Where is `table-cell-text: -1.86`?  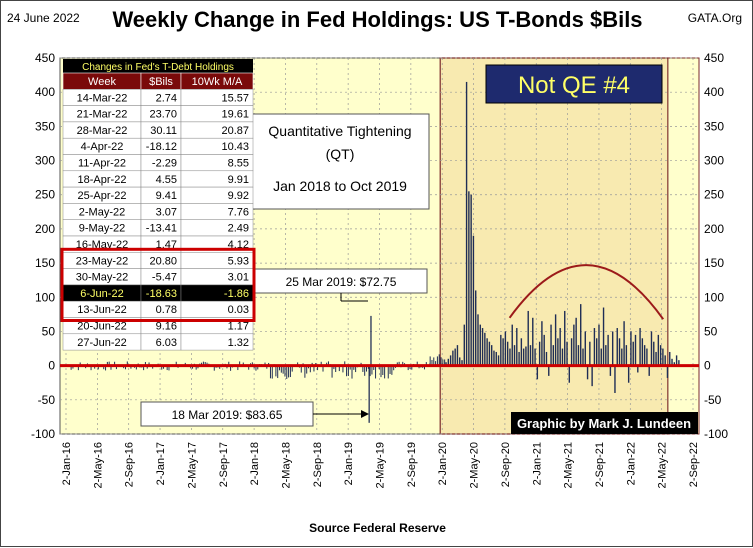
table-cell-text: -1.86 is located at coordinates (236, 294).